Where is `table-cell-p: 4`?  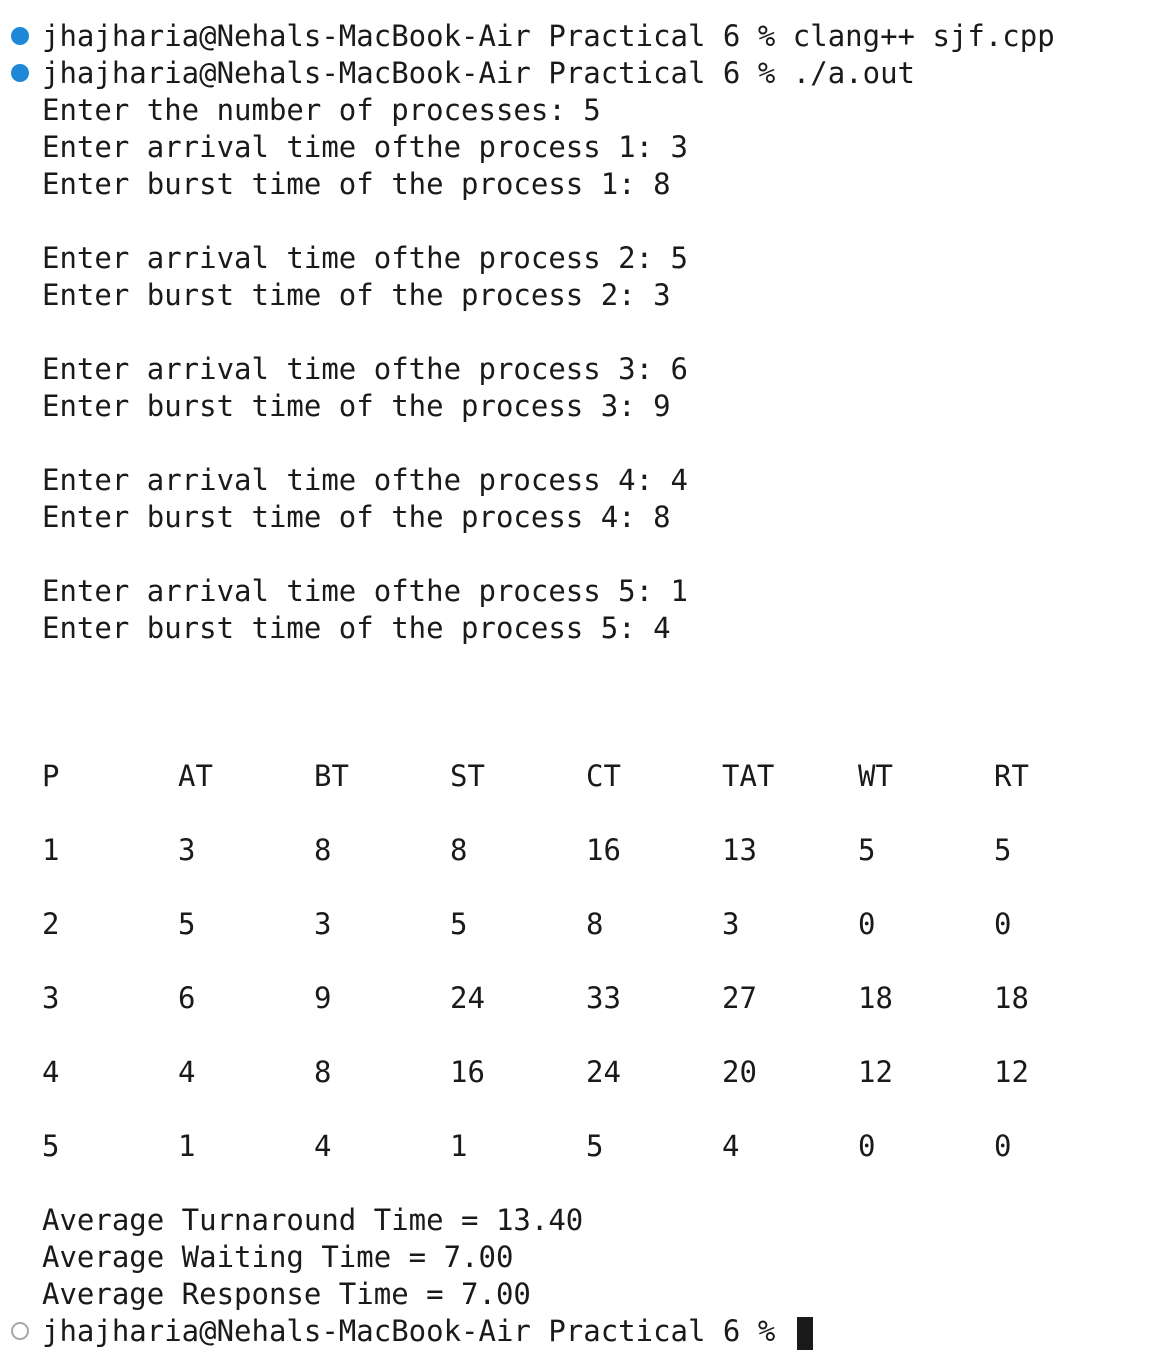 table-cell-p: 4 is located at coordinates (51, 1072).